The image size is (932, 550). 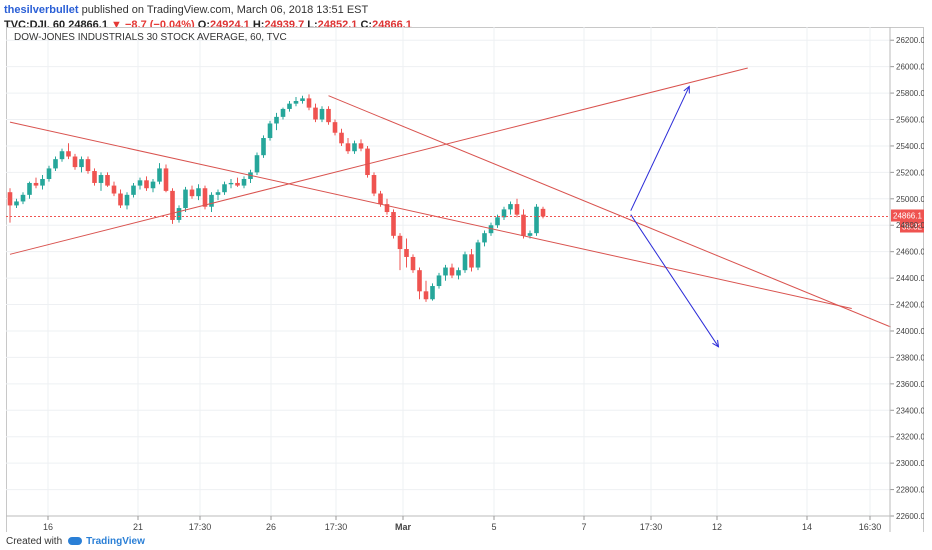 What do you see at coordinates (910, 490) in the screenshot?
I see `y-tick-label: 22800.0` at bounding box center [910, 490].